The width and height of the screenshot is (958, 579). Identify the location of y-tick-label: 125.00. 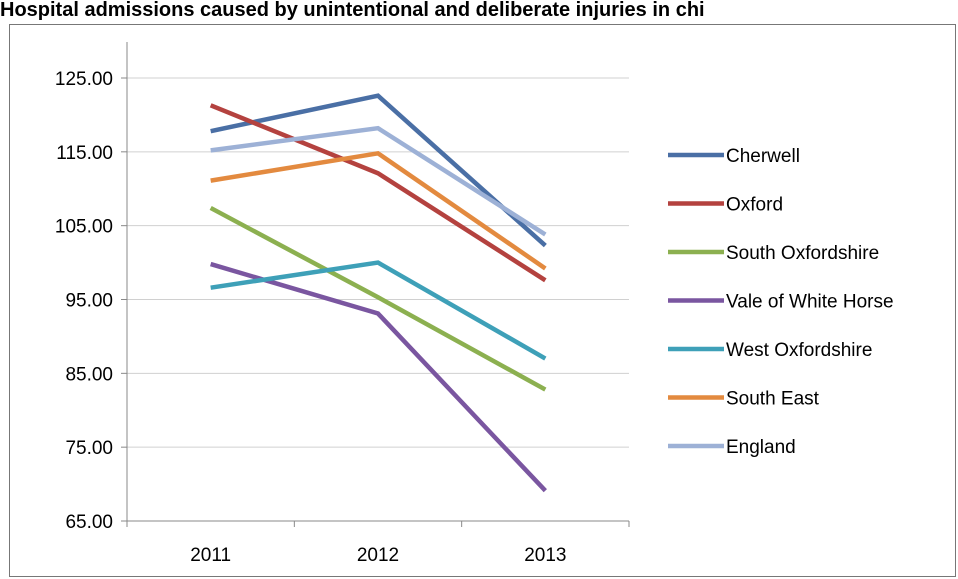
(84, 79).